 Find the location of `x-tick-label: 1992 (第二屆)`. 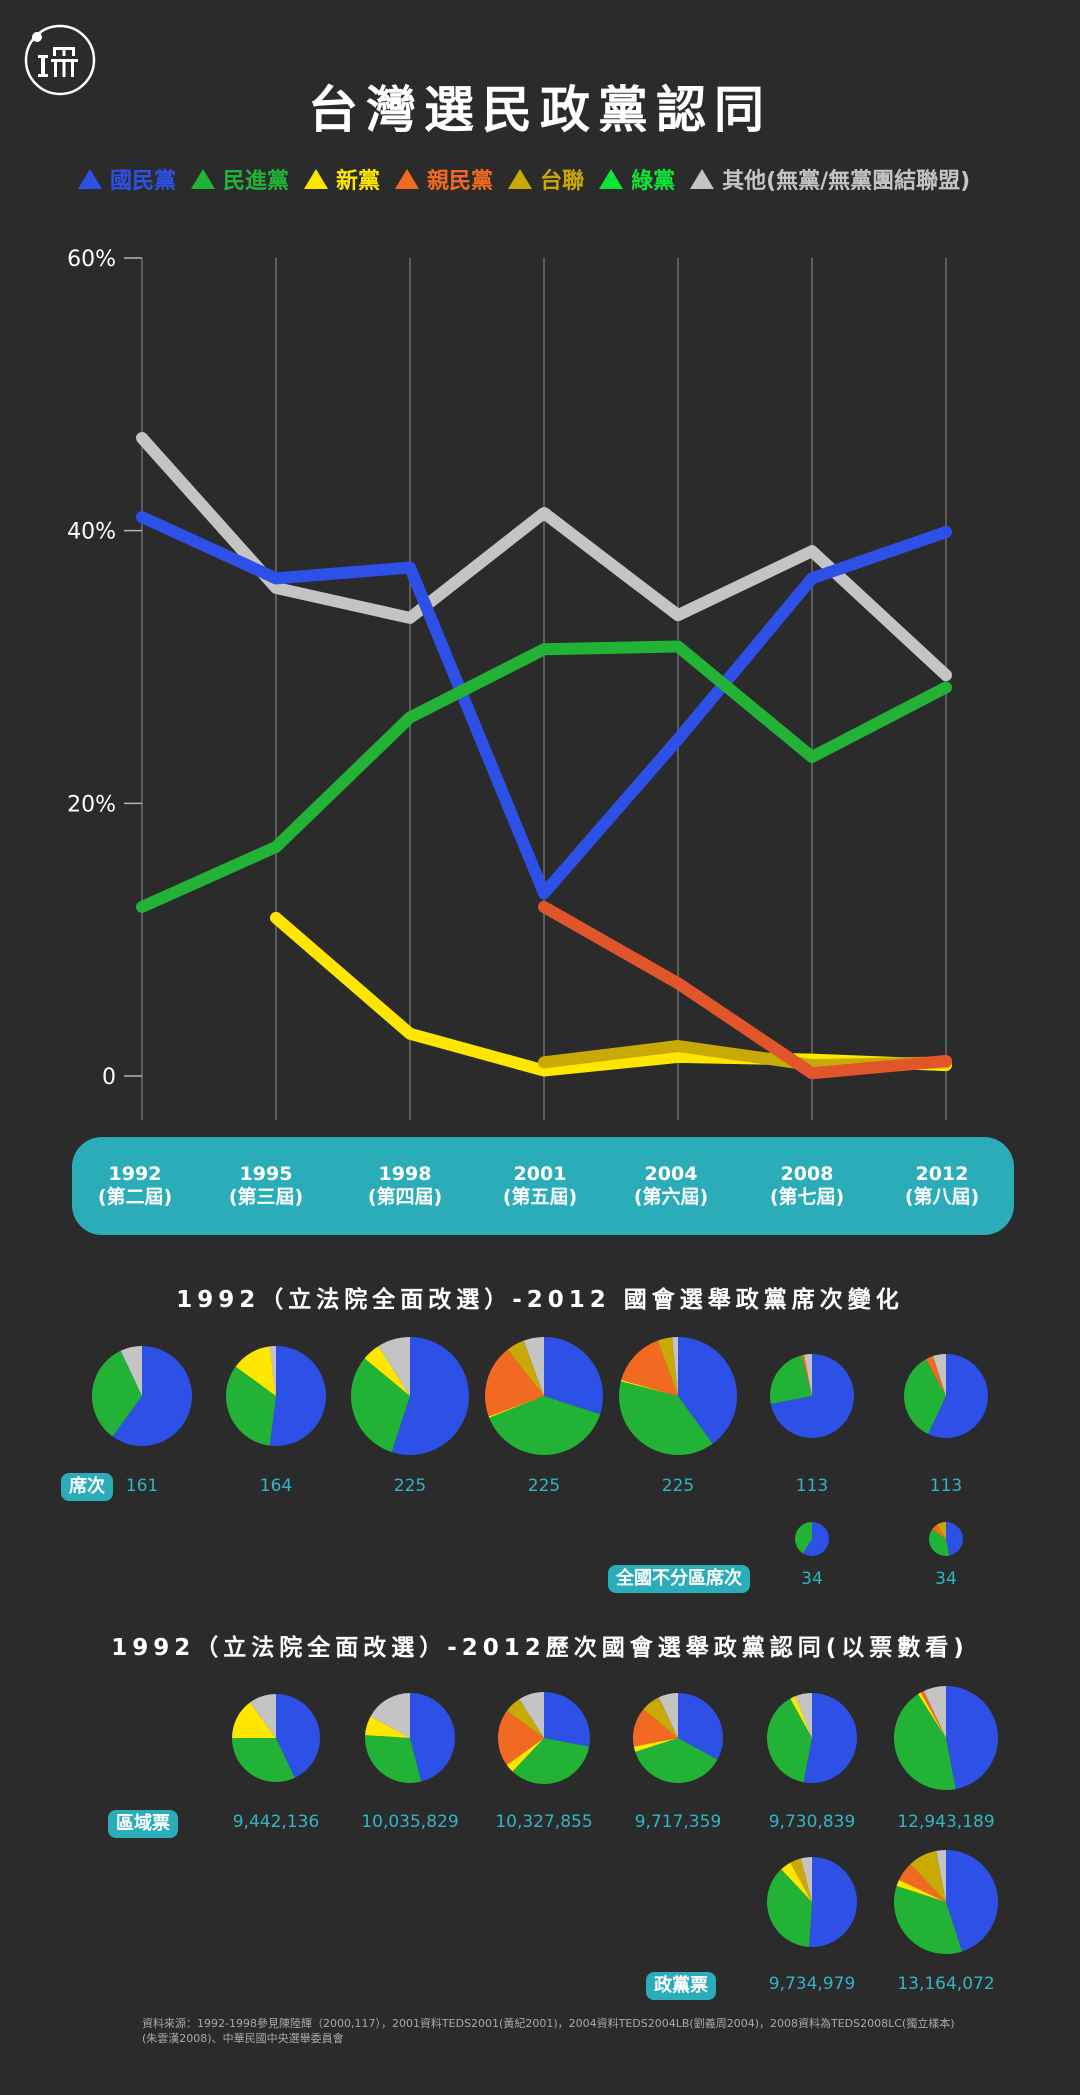

x-tick-label: 1992 (第二屆) is located at coordinates (135, 1186).